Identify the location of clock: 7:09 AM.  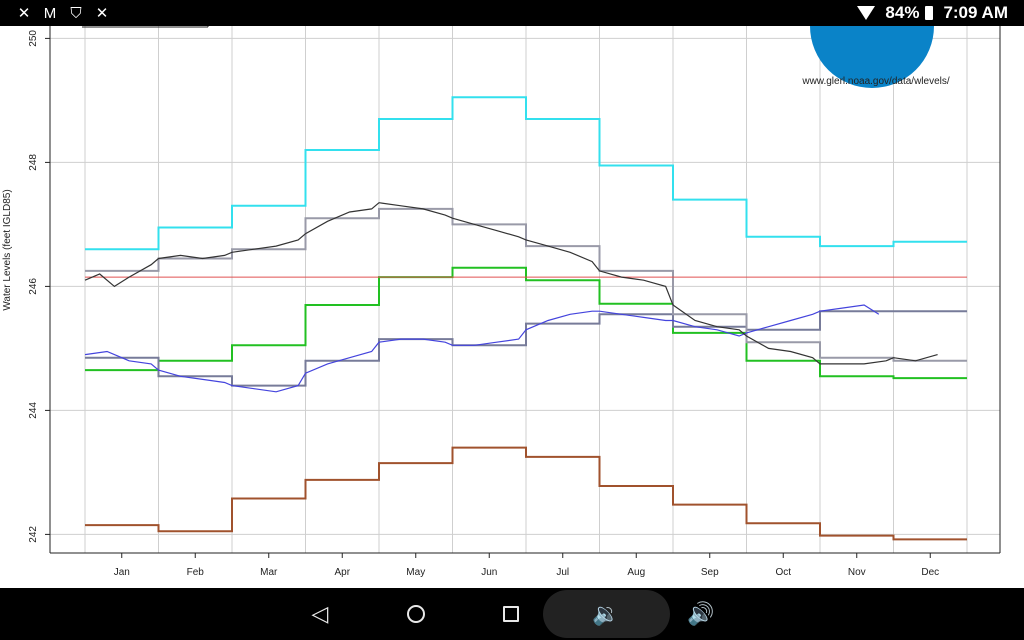
(975, 12).